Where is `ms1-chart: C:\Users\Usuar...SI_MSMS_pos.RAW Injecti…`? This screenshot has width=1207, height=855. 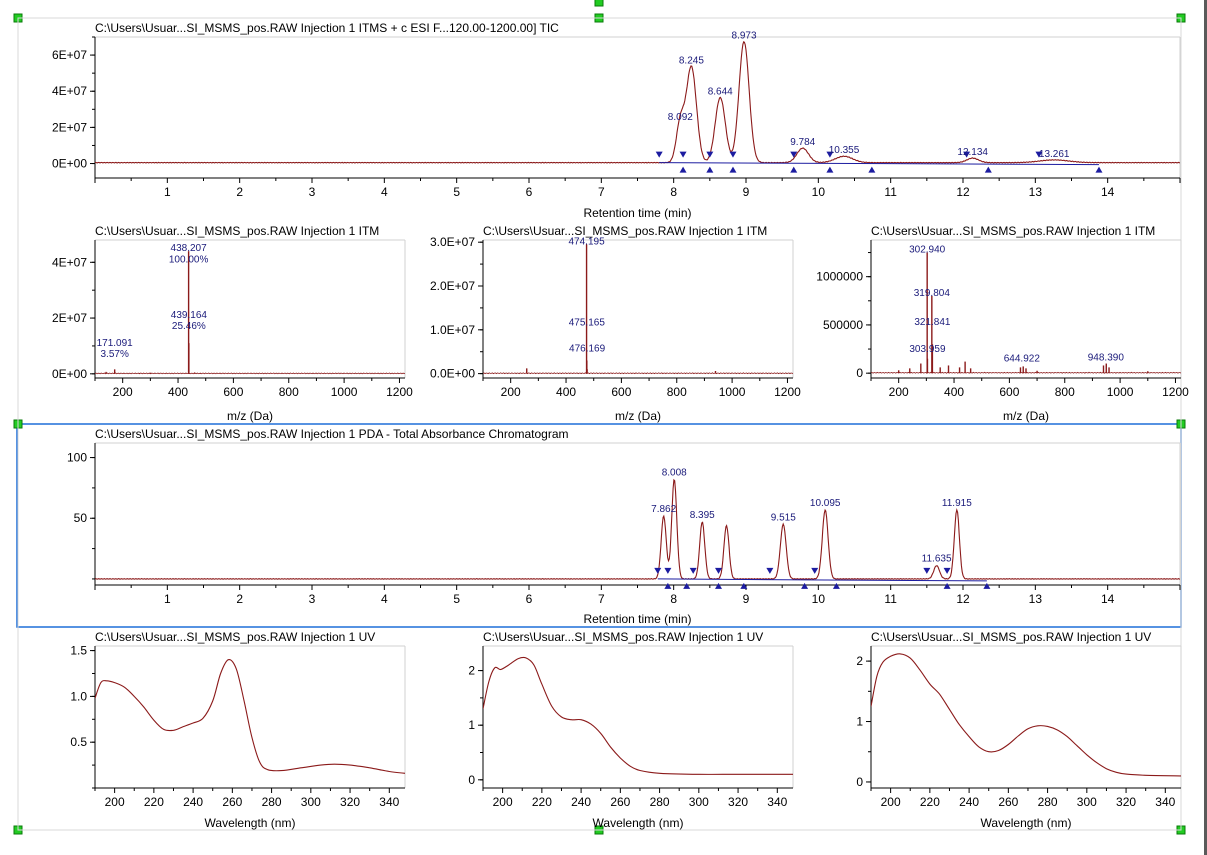
ms1-chart: C:\Users\Usuar...SI_MSMS_pos.RAW Injecti… is located at coordinates (232, 323).